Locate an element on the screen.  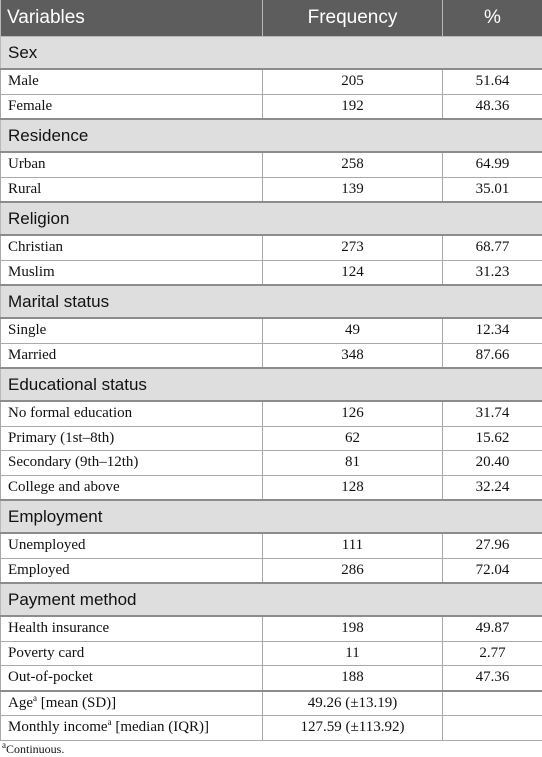
table-row: Health insurance 198 49.87 is located at coordinates (271, 628).